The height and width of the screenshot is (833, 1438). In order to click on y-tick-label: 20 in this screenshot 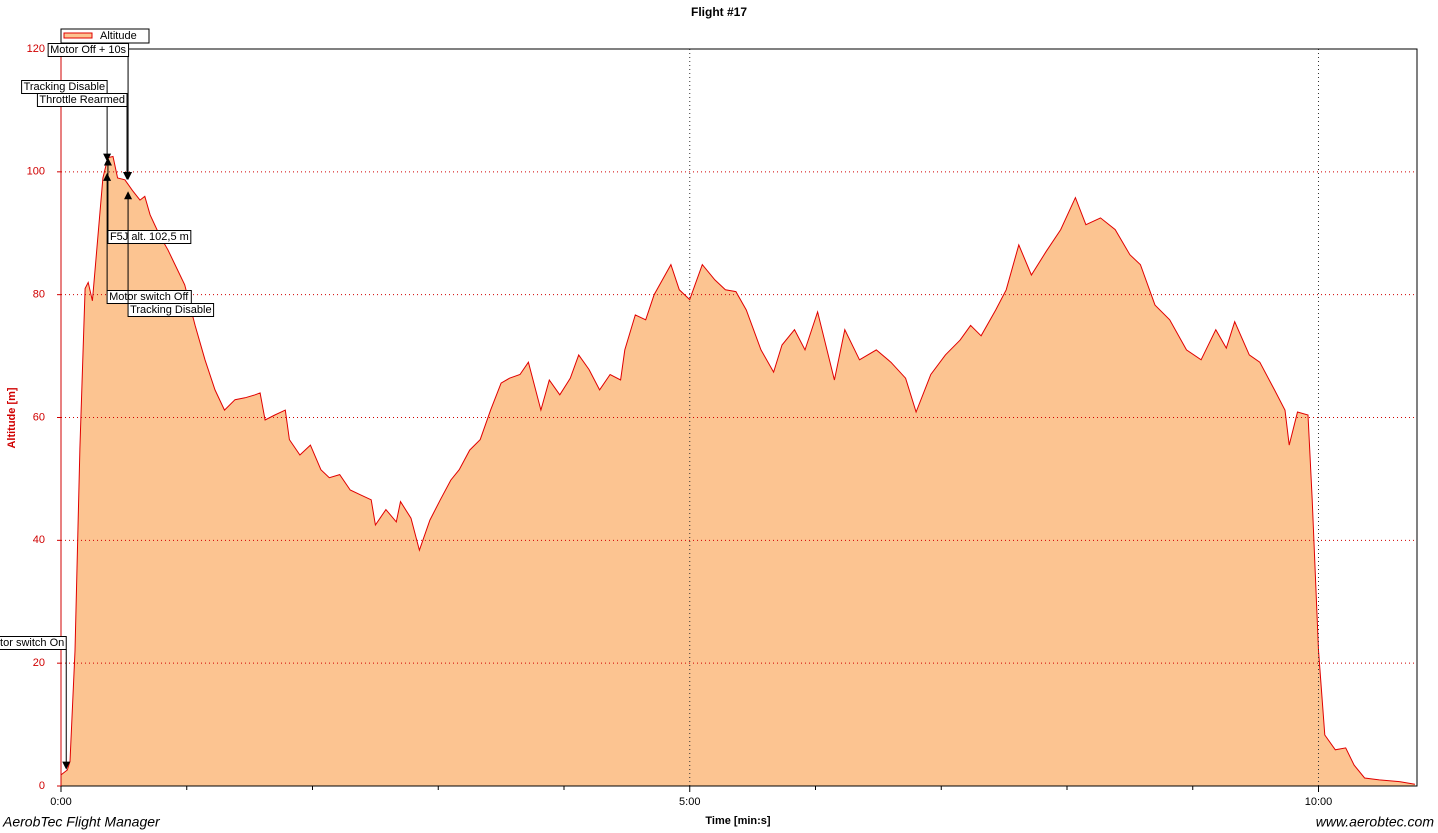, I will do `click(39, 663)`.